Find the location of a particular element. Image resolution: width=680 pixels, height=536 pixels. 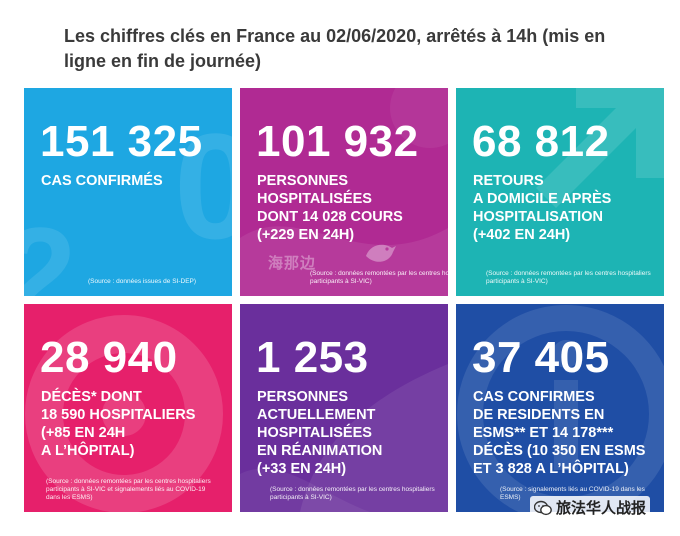

watermark-right: 旅法华人战报 is located at coordinates (590, 507).